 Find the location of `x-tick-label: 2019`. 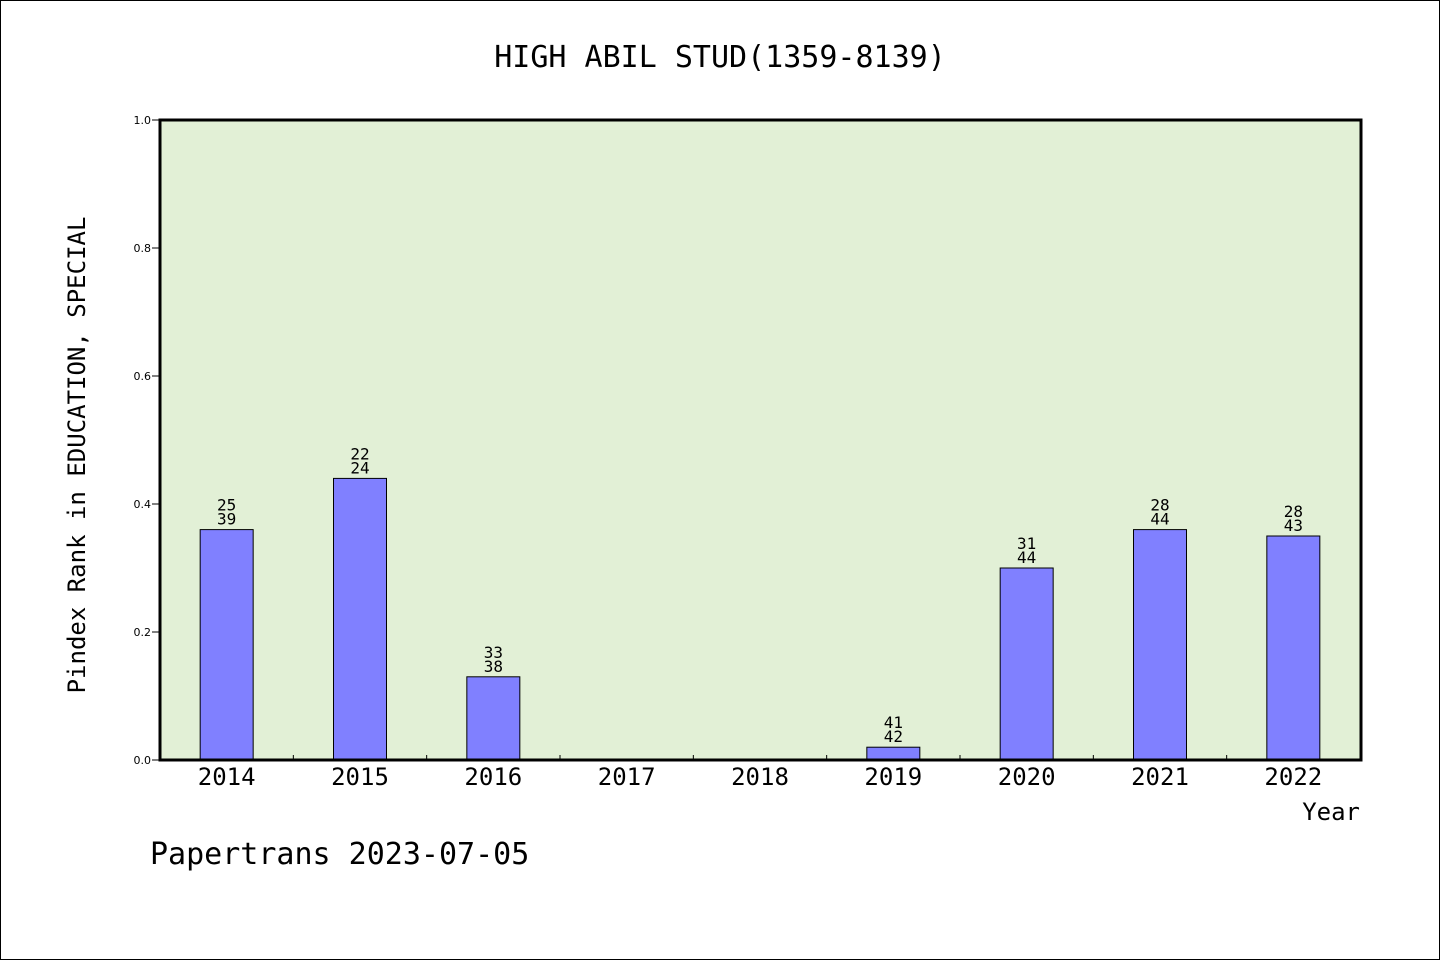

x-tick-label: 2019 is located at coordinates (893, 777).